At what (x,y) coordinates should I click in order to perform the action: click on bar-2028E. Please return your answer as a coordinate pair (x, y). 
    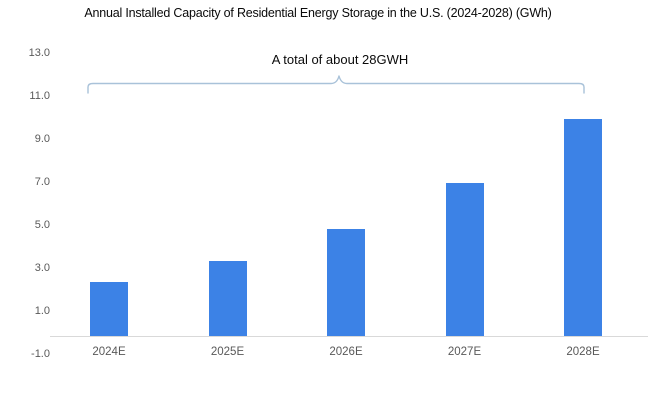
    Looking at the image, I should click on (583, 227).